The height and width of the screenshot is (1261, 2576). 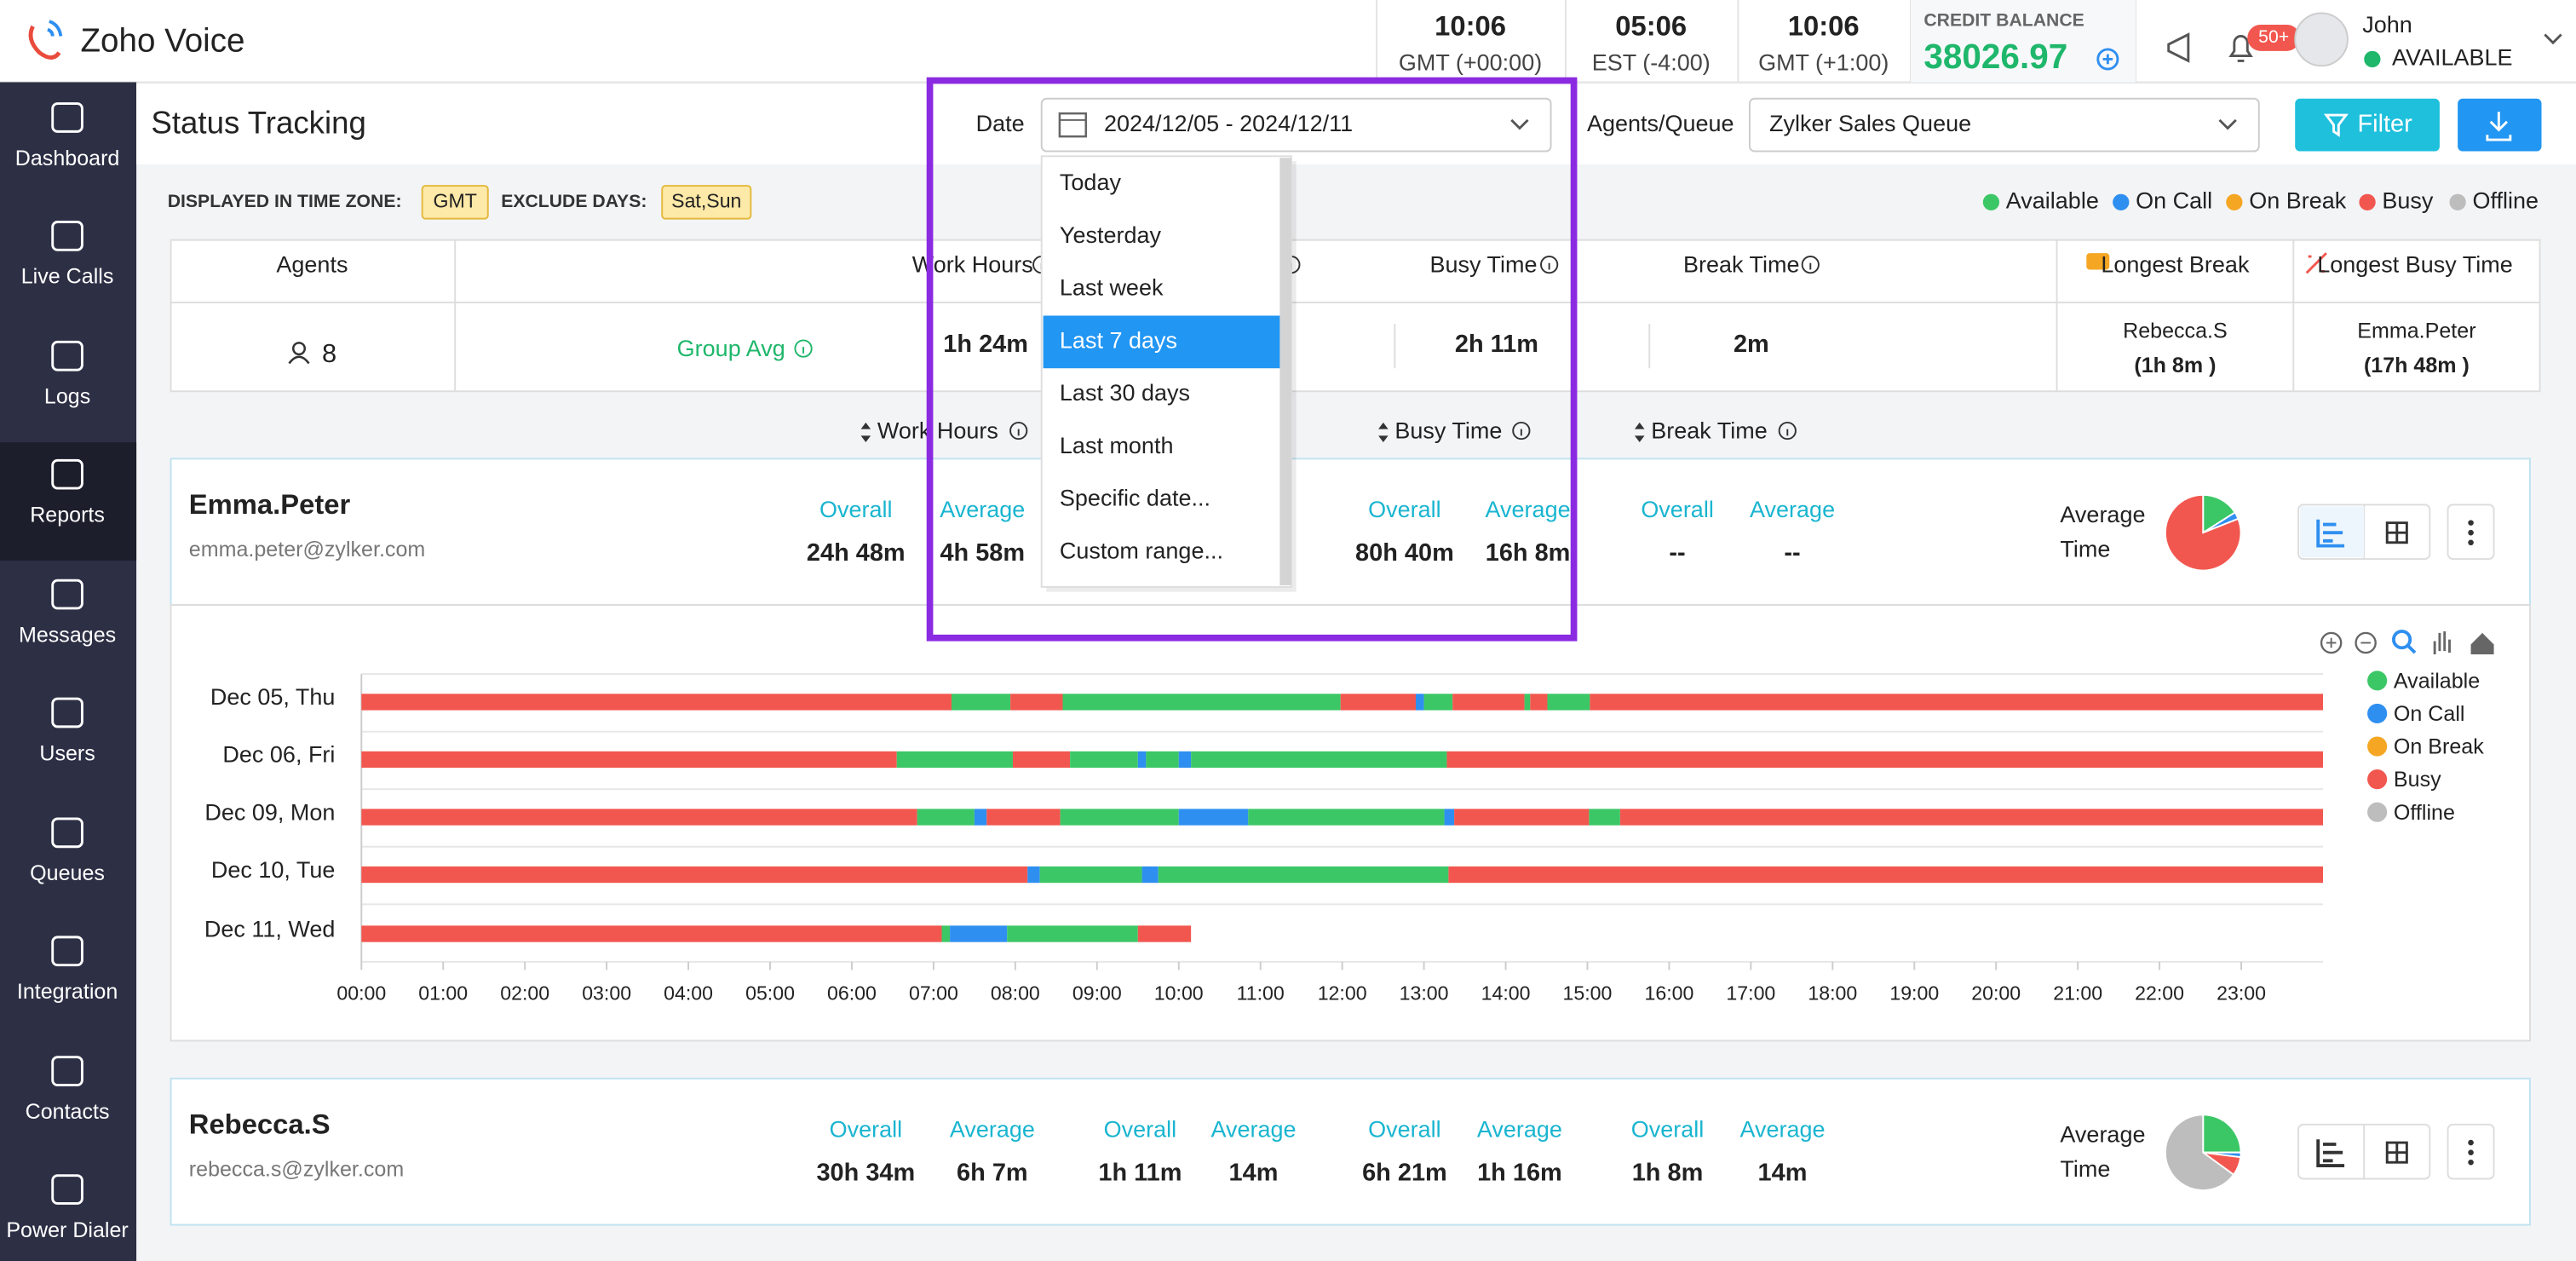 I want to click on exclude-tag, so click(x=707, y=203).